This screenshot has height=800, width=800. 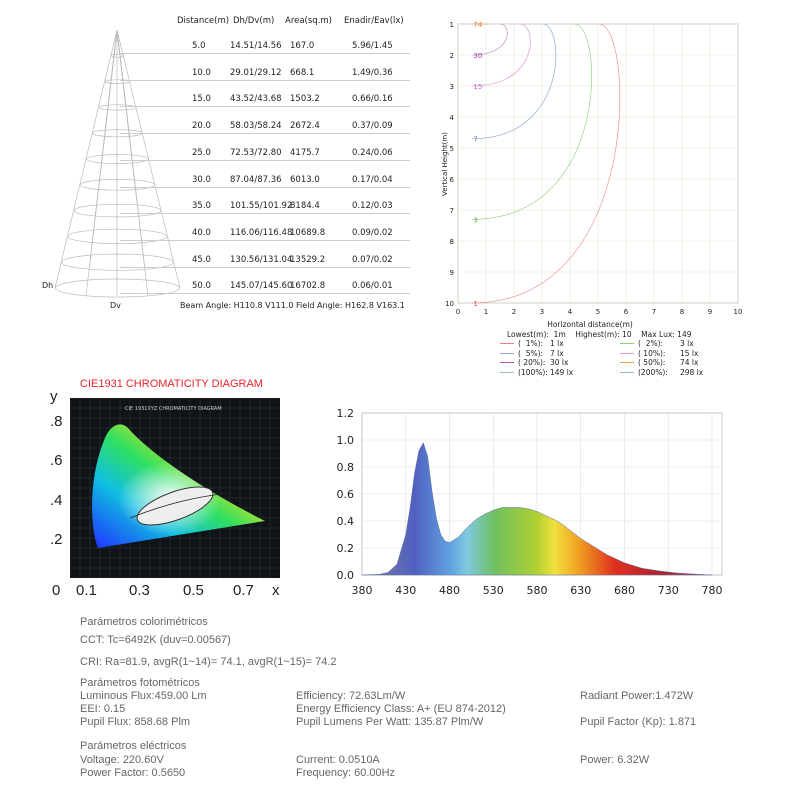 What do you see at coordinates (173, 409) in the screenshot?
I see `cie-inner-title: CIE 1931XYZ CHROMATICITY DIAGRAM` at bounding box center [173, 409].